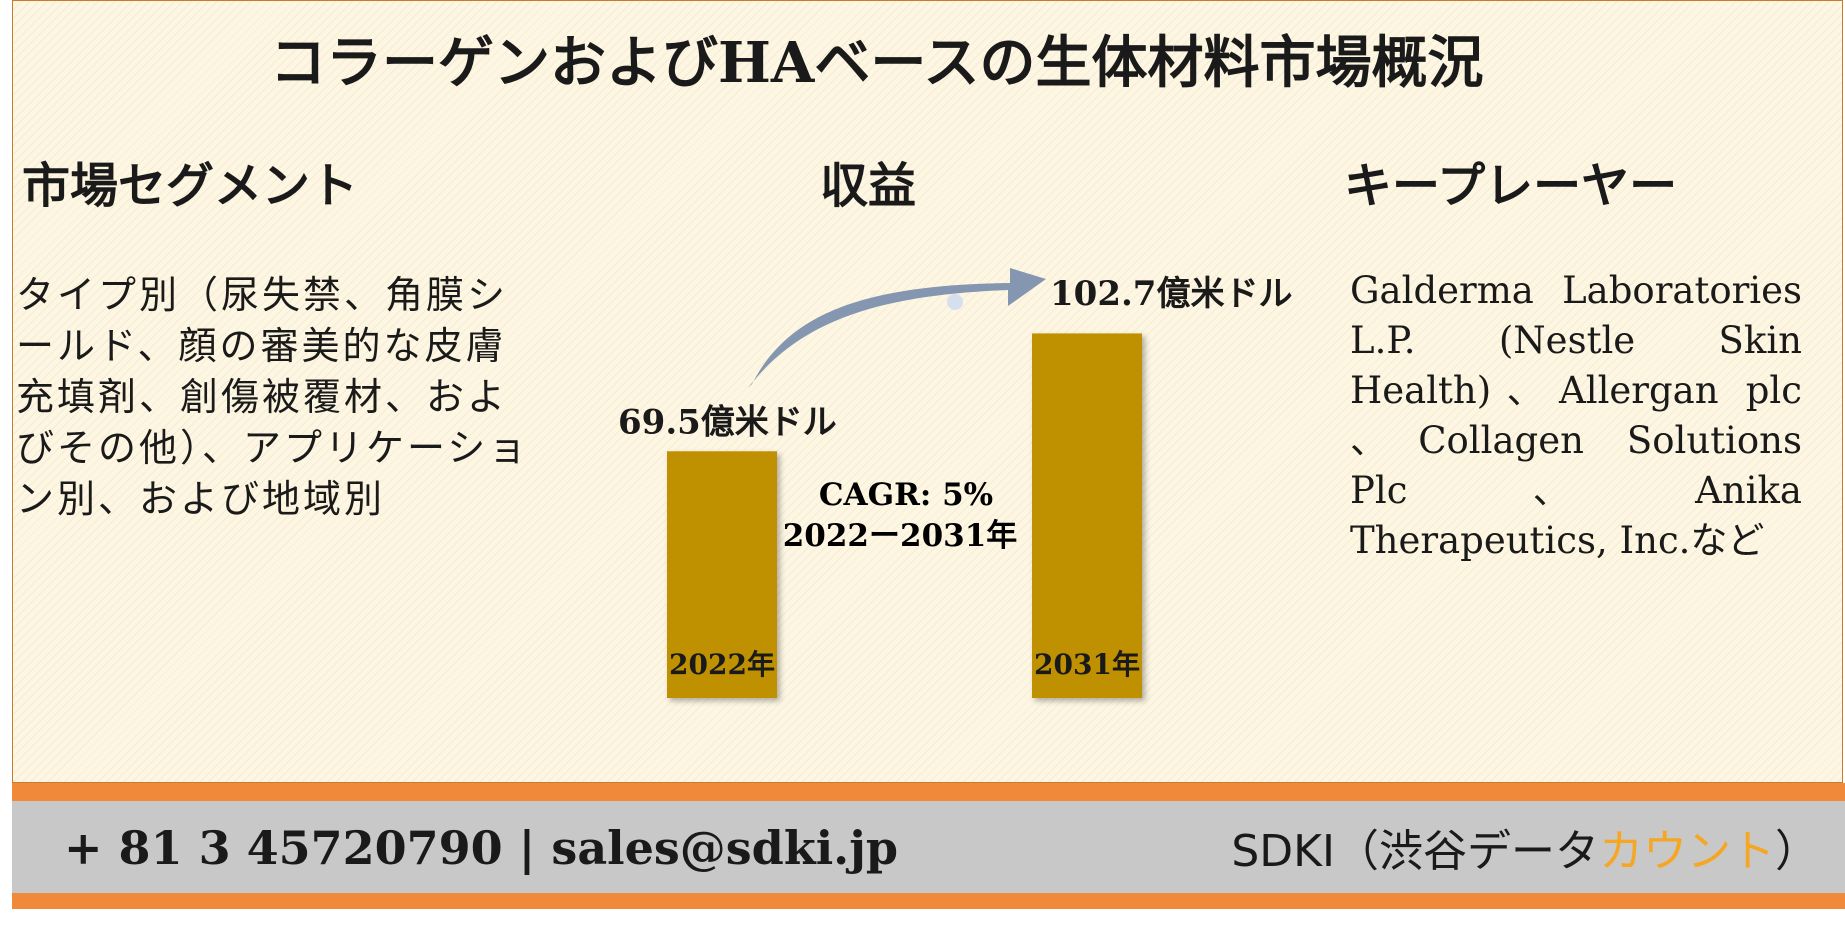 The width and height of the screenshot is (1845, 926). Describe the element at coordinates (722, 664) in the screenshot. I see `category-label-0: 2022年` at that location.